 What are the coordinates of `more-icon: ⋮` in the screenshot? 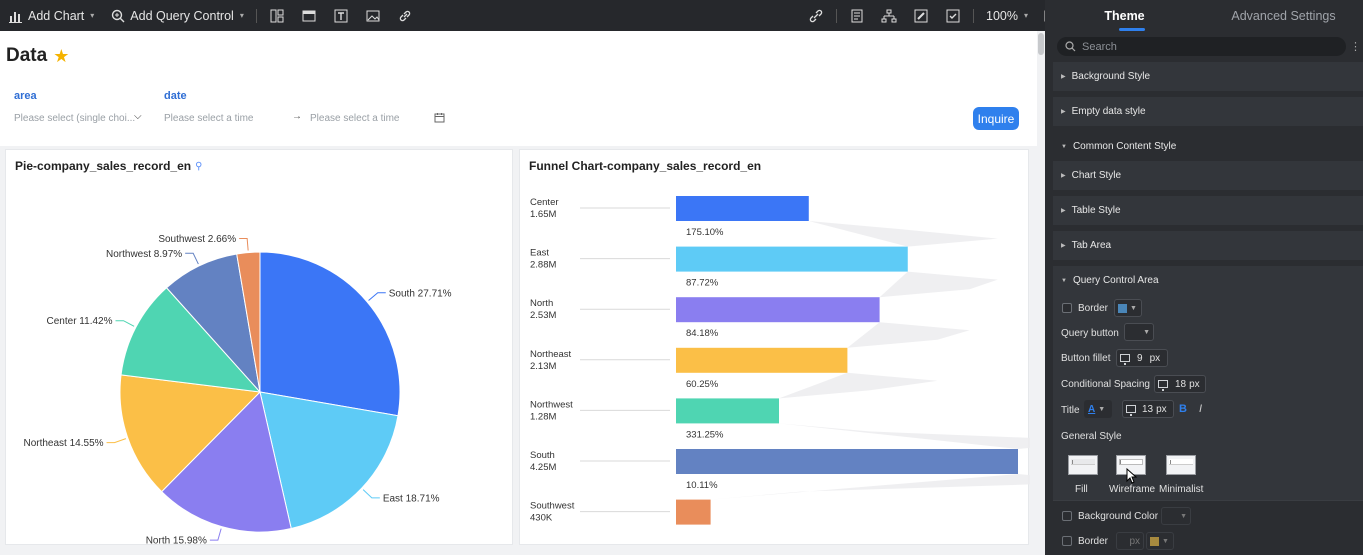 It's located at (1355, 47).